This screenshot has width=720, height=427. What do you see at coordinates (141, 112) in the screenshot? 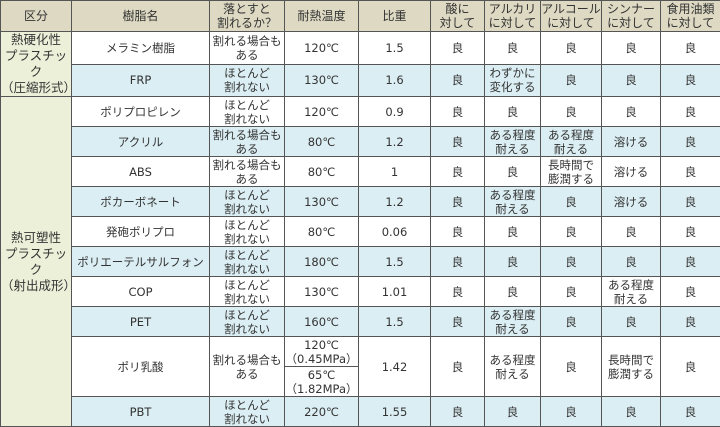
I see `resin-name-cell: ポリプロピレン` at bounding box center [141, 112].